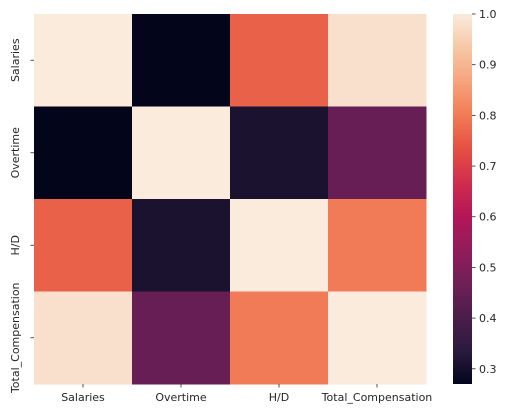 The width and height of the screenshot is (511, 416). What do you see at coordinates (488, 369) in the screenshot?
I see `colorbar-tick-label: 0.3` at bounding box center [488, 369].